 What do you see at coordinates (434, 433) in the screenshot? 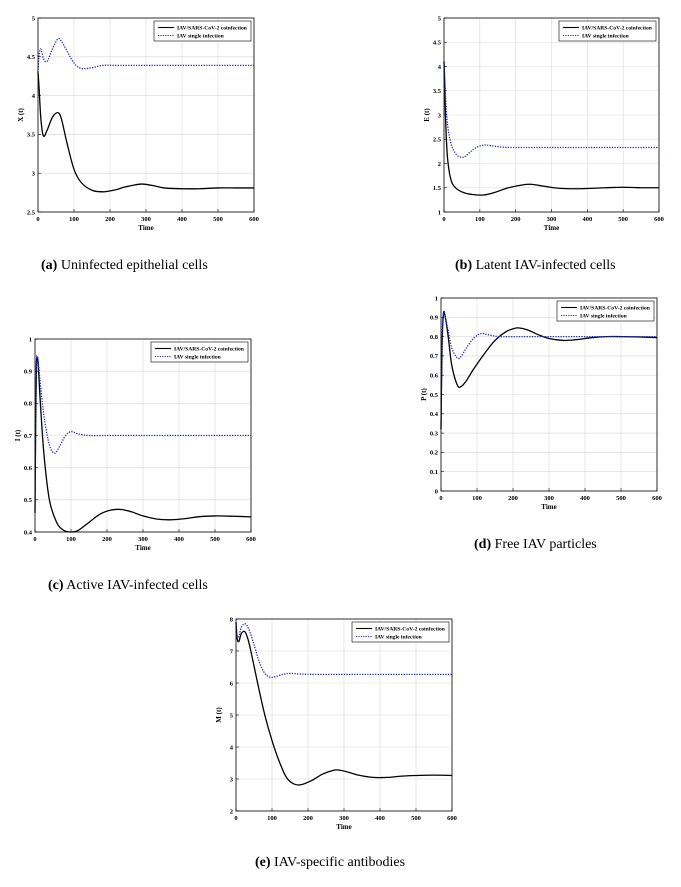
I see `y-tick-label: 0.3` at bounding box center [434, 433].